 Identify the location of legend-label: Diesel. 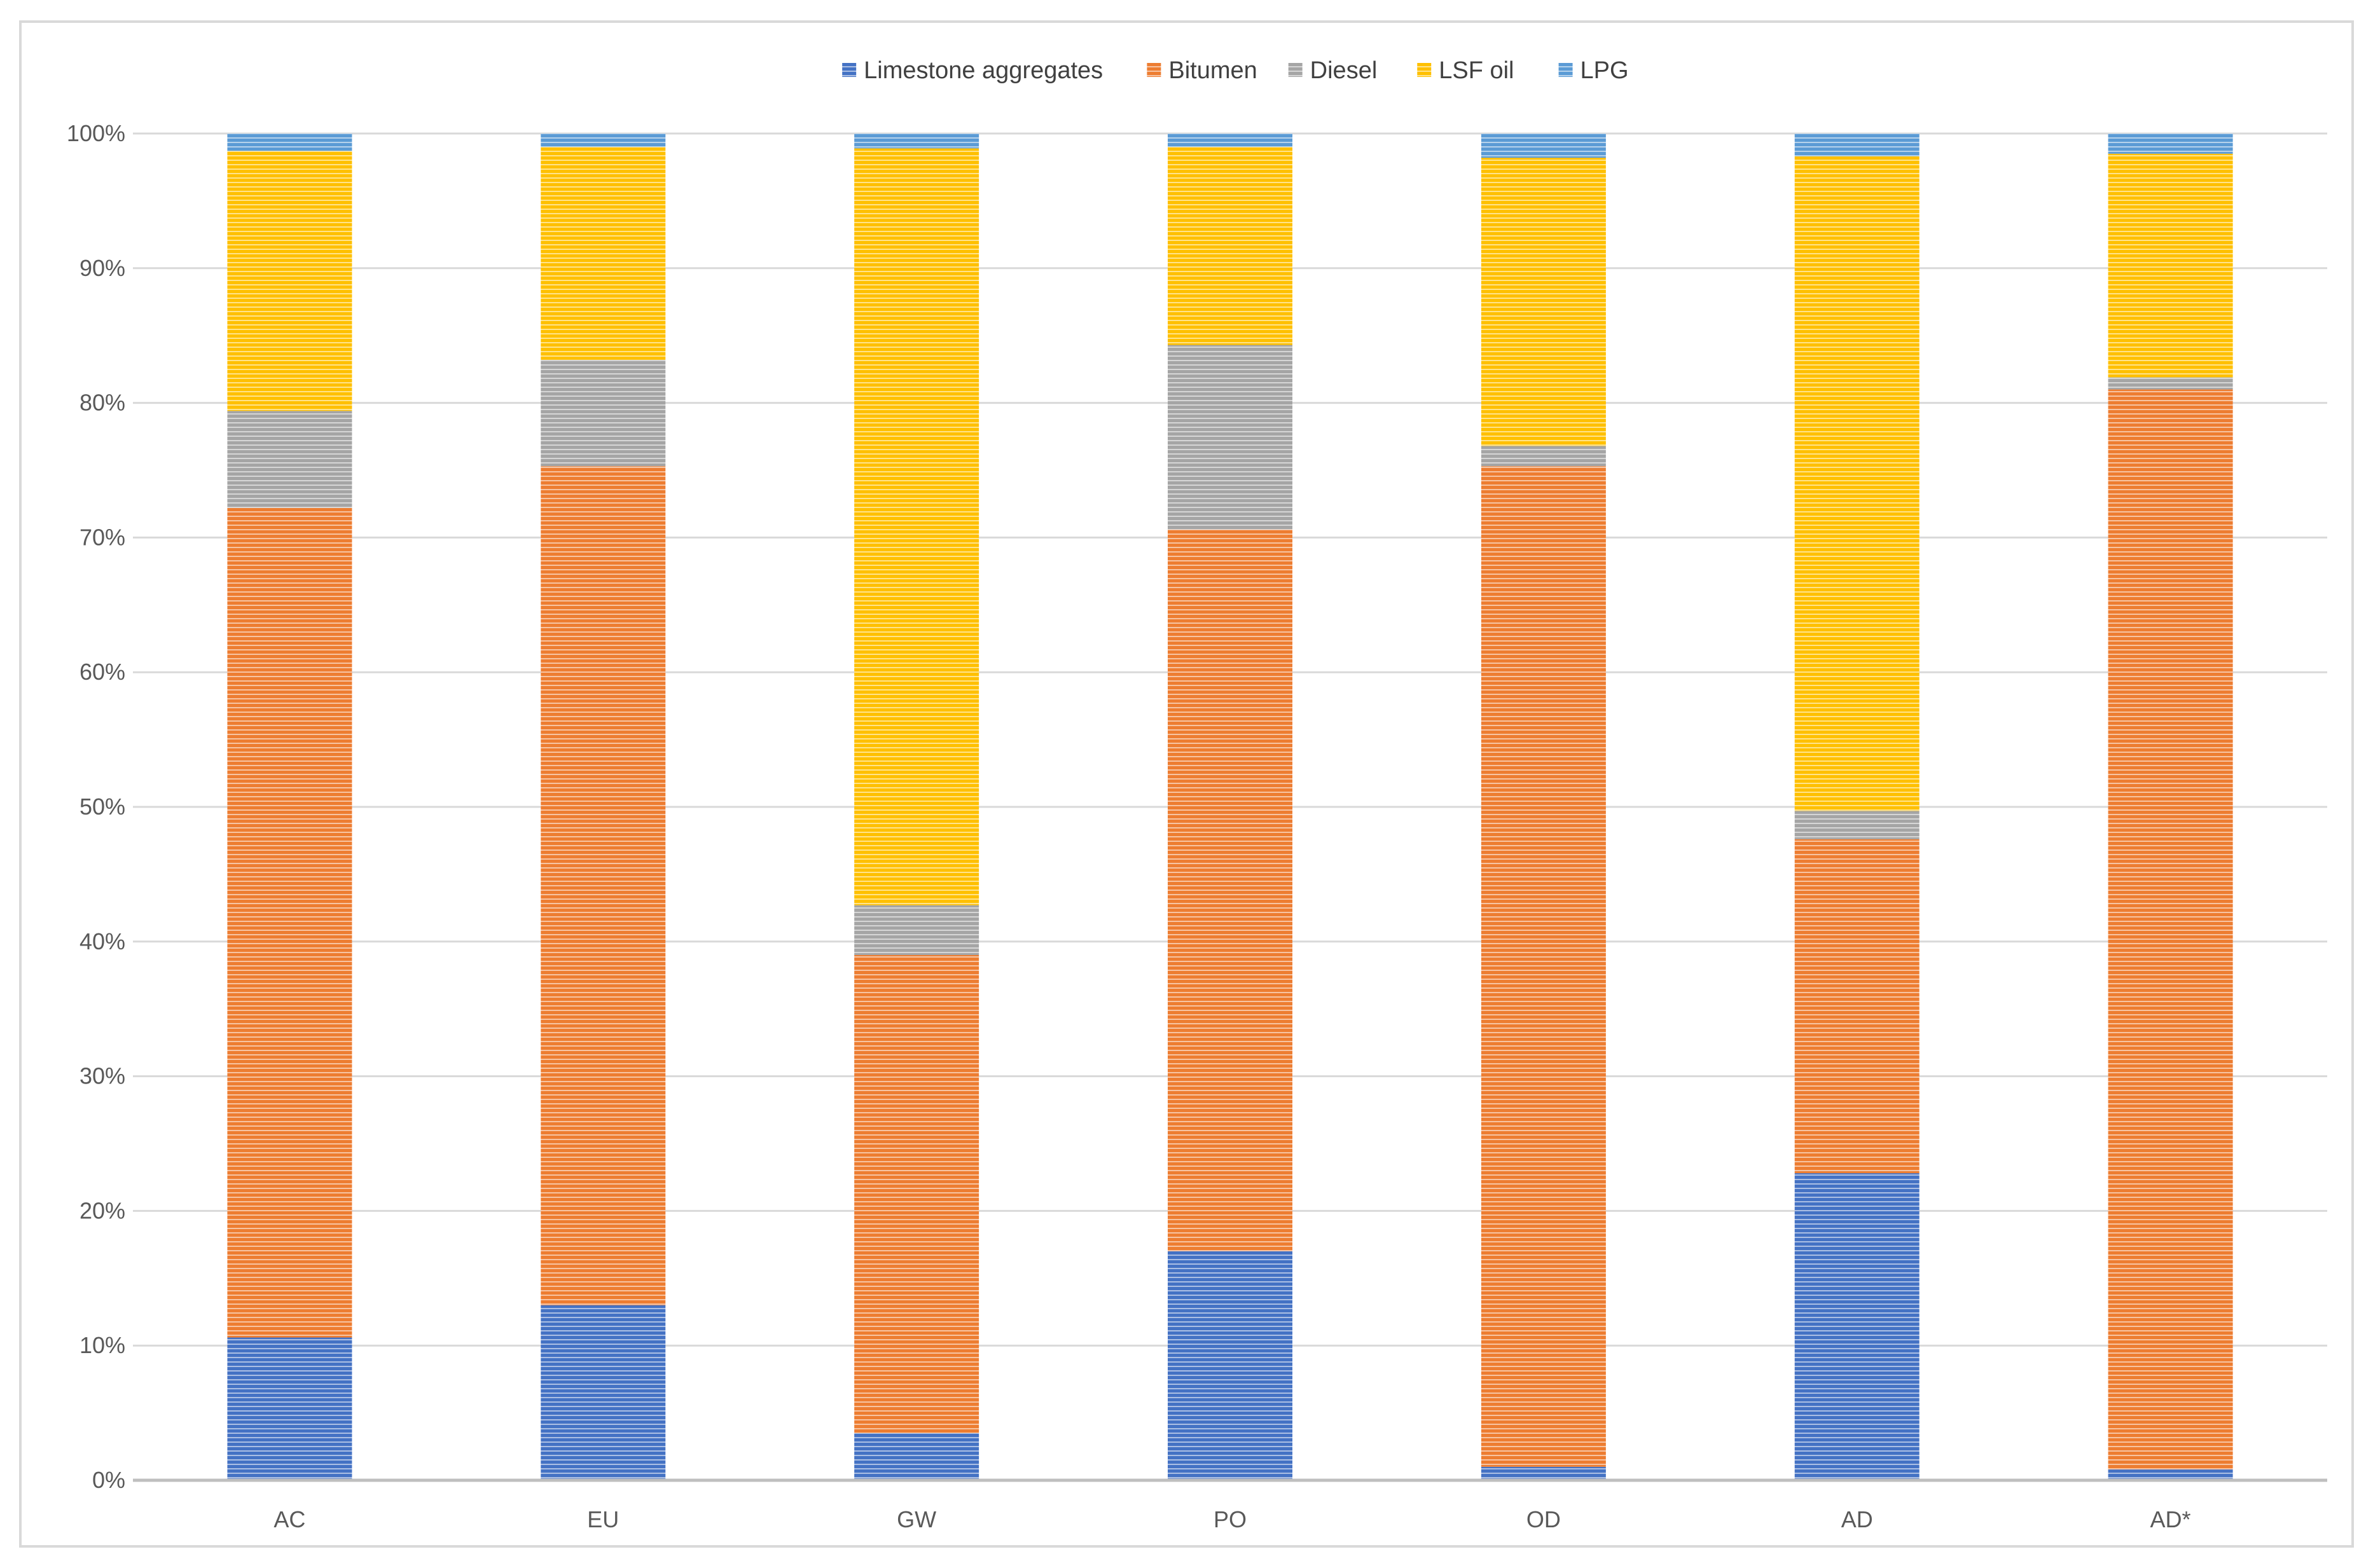
(1344, 70).